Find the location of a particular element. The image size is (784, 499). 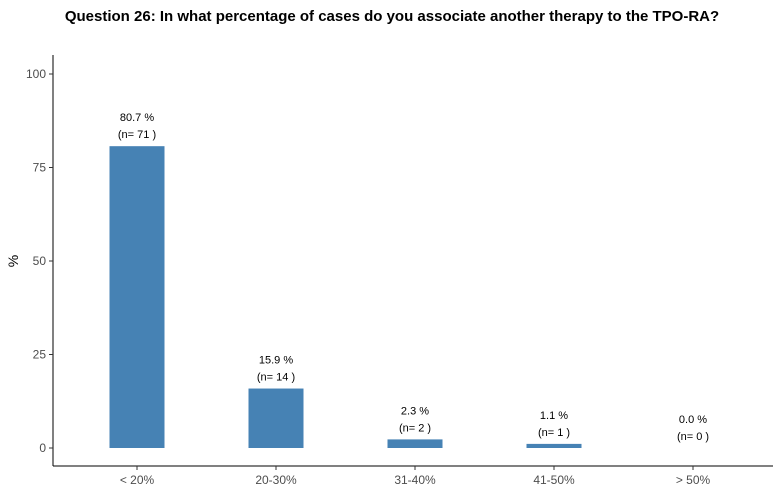

y-tick-label: 75 is located at coordinates (40, 168).